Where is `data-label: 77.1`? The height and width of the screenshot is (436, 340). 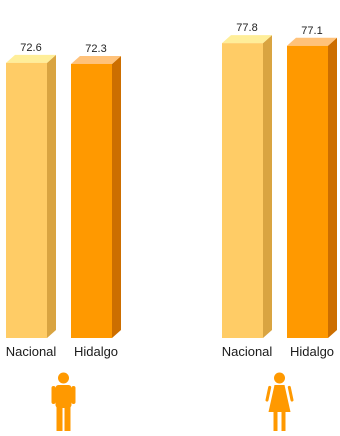 data-label: 77.1 is located at coordinates (311, 31).